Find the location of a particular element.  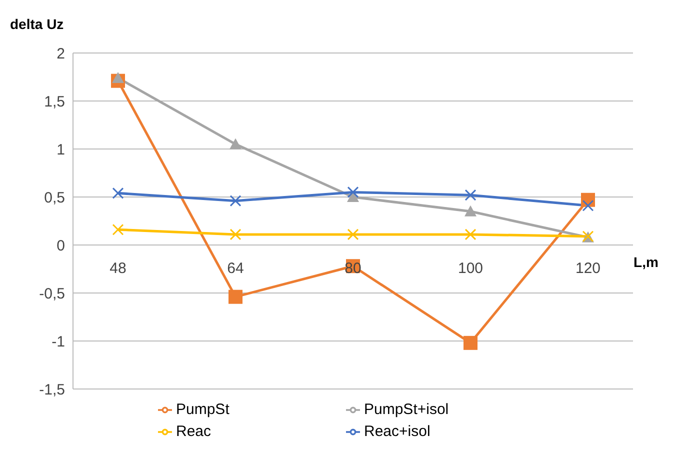

x-tick-label: 48 is located at coordinates (118, 268).